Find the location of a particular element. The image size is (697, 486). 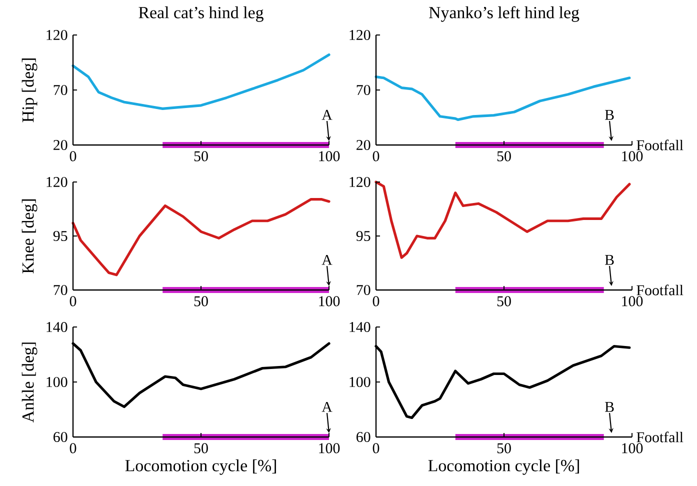

y-axis-title: Ankle [deg] is located at coordinates (30, 382).